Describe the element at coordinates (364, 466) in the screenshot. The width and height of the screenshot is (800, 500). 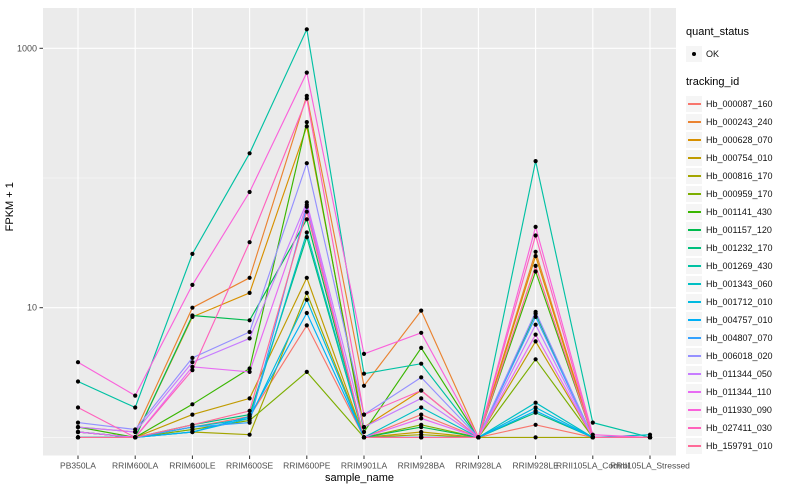
I see `x-tick-label: RRIM901LA` at that location.